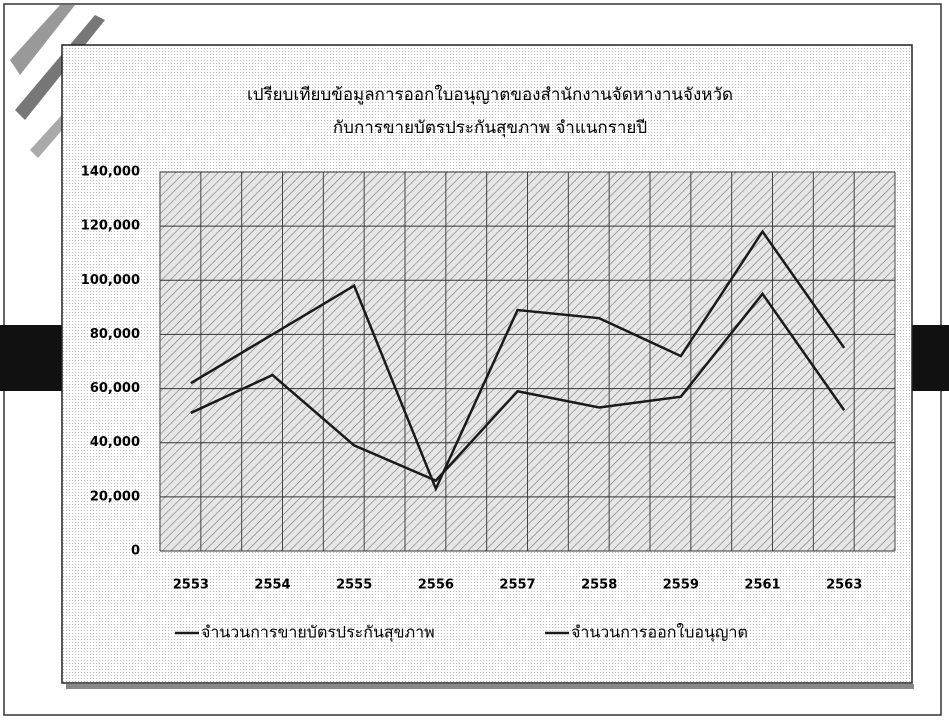  What do you see at coordinates (844, 585) in the screenshot?
I see `x-tick-label: 2563` at bounding box center [844, 585].